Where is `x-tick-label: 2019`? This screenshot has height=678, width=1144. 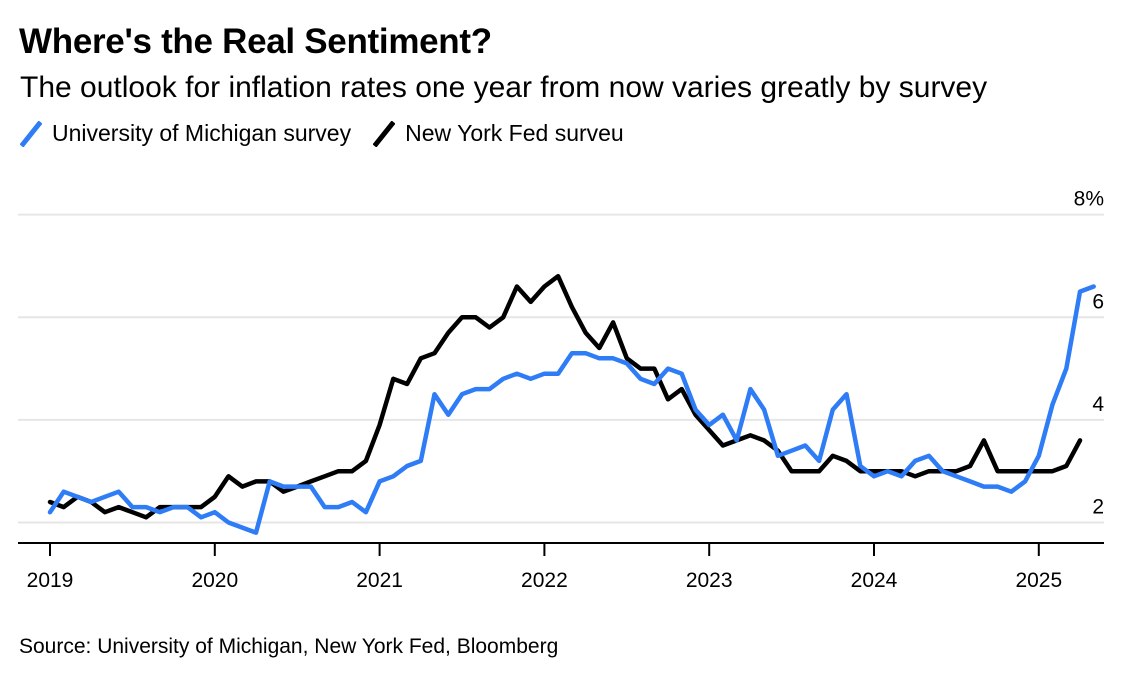 x-tick-label: 2019 is located at coordinates (50, 580).